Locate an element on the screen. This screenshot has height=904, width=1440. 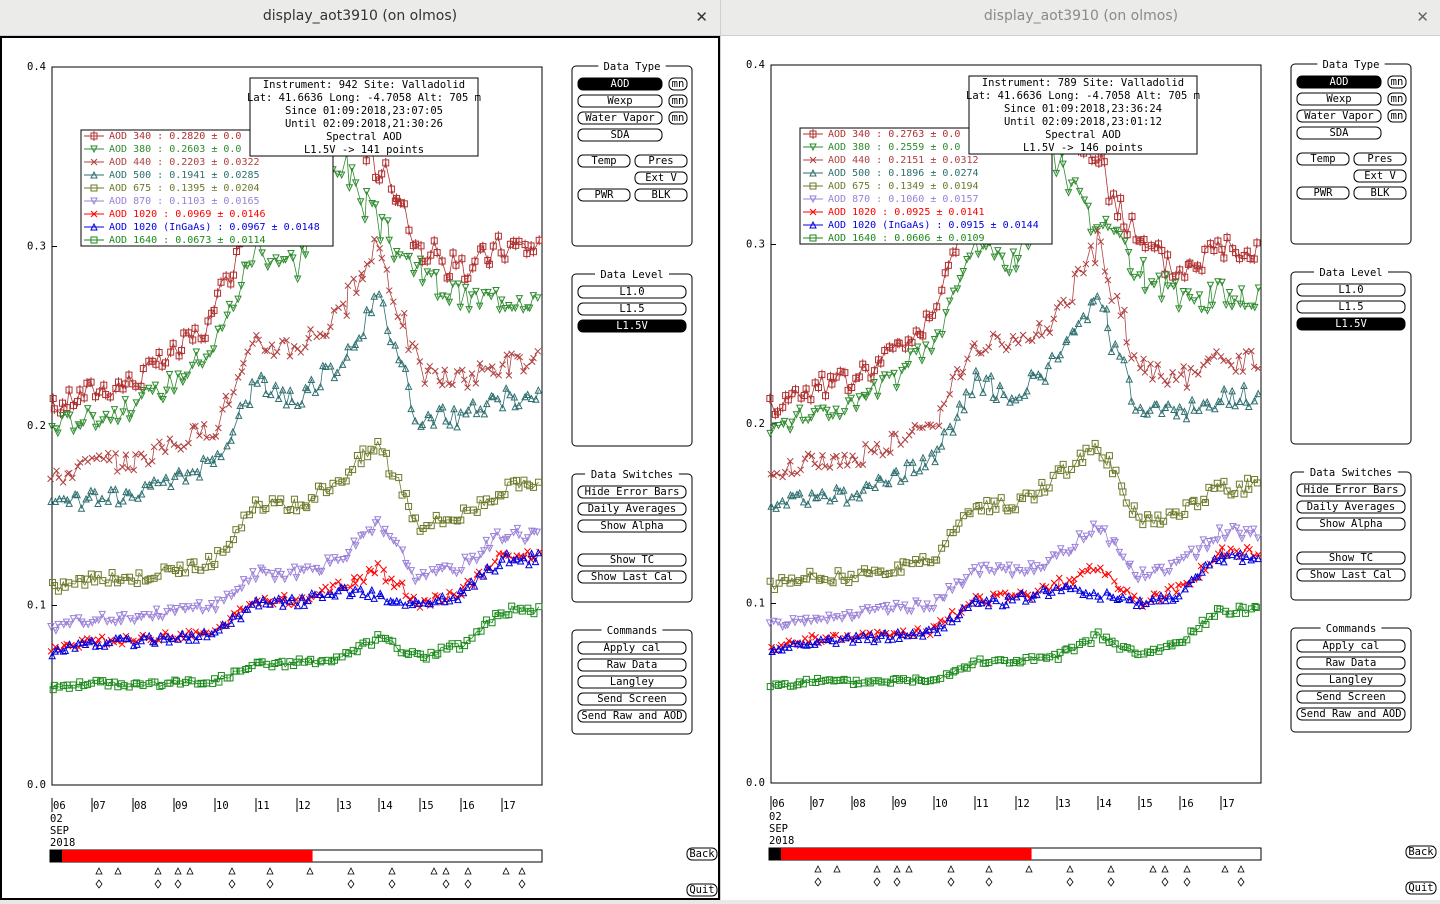
daily-averages-button: Daily Averages is located at coordinates (632, 509).